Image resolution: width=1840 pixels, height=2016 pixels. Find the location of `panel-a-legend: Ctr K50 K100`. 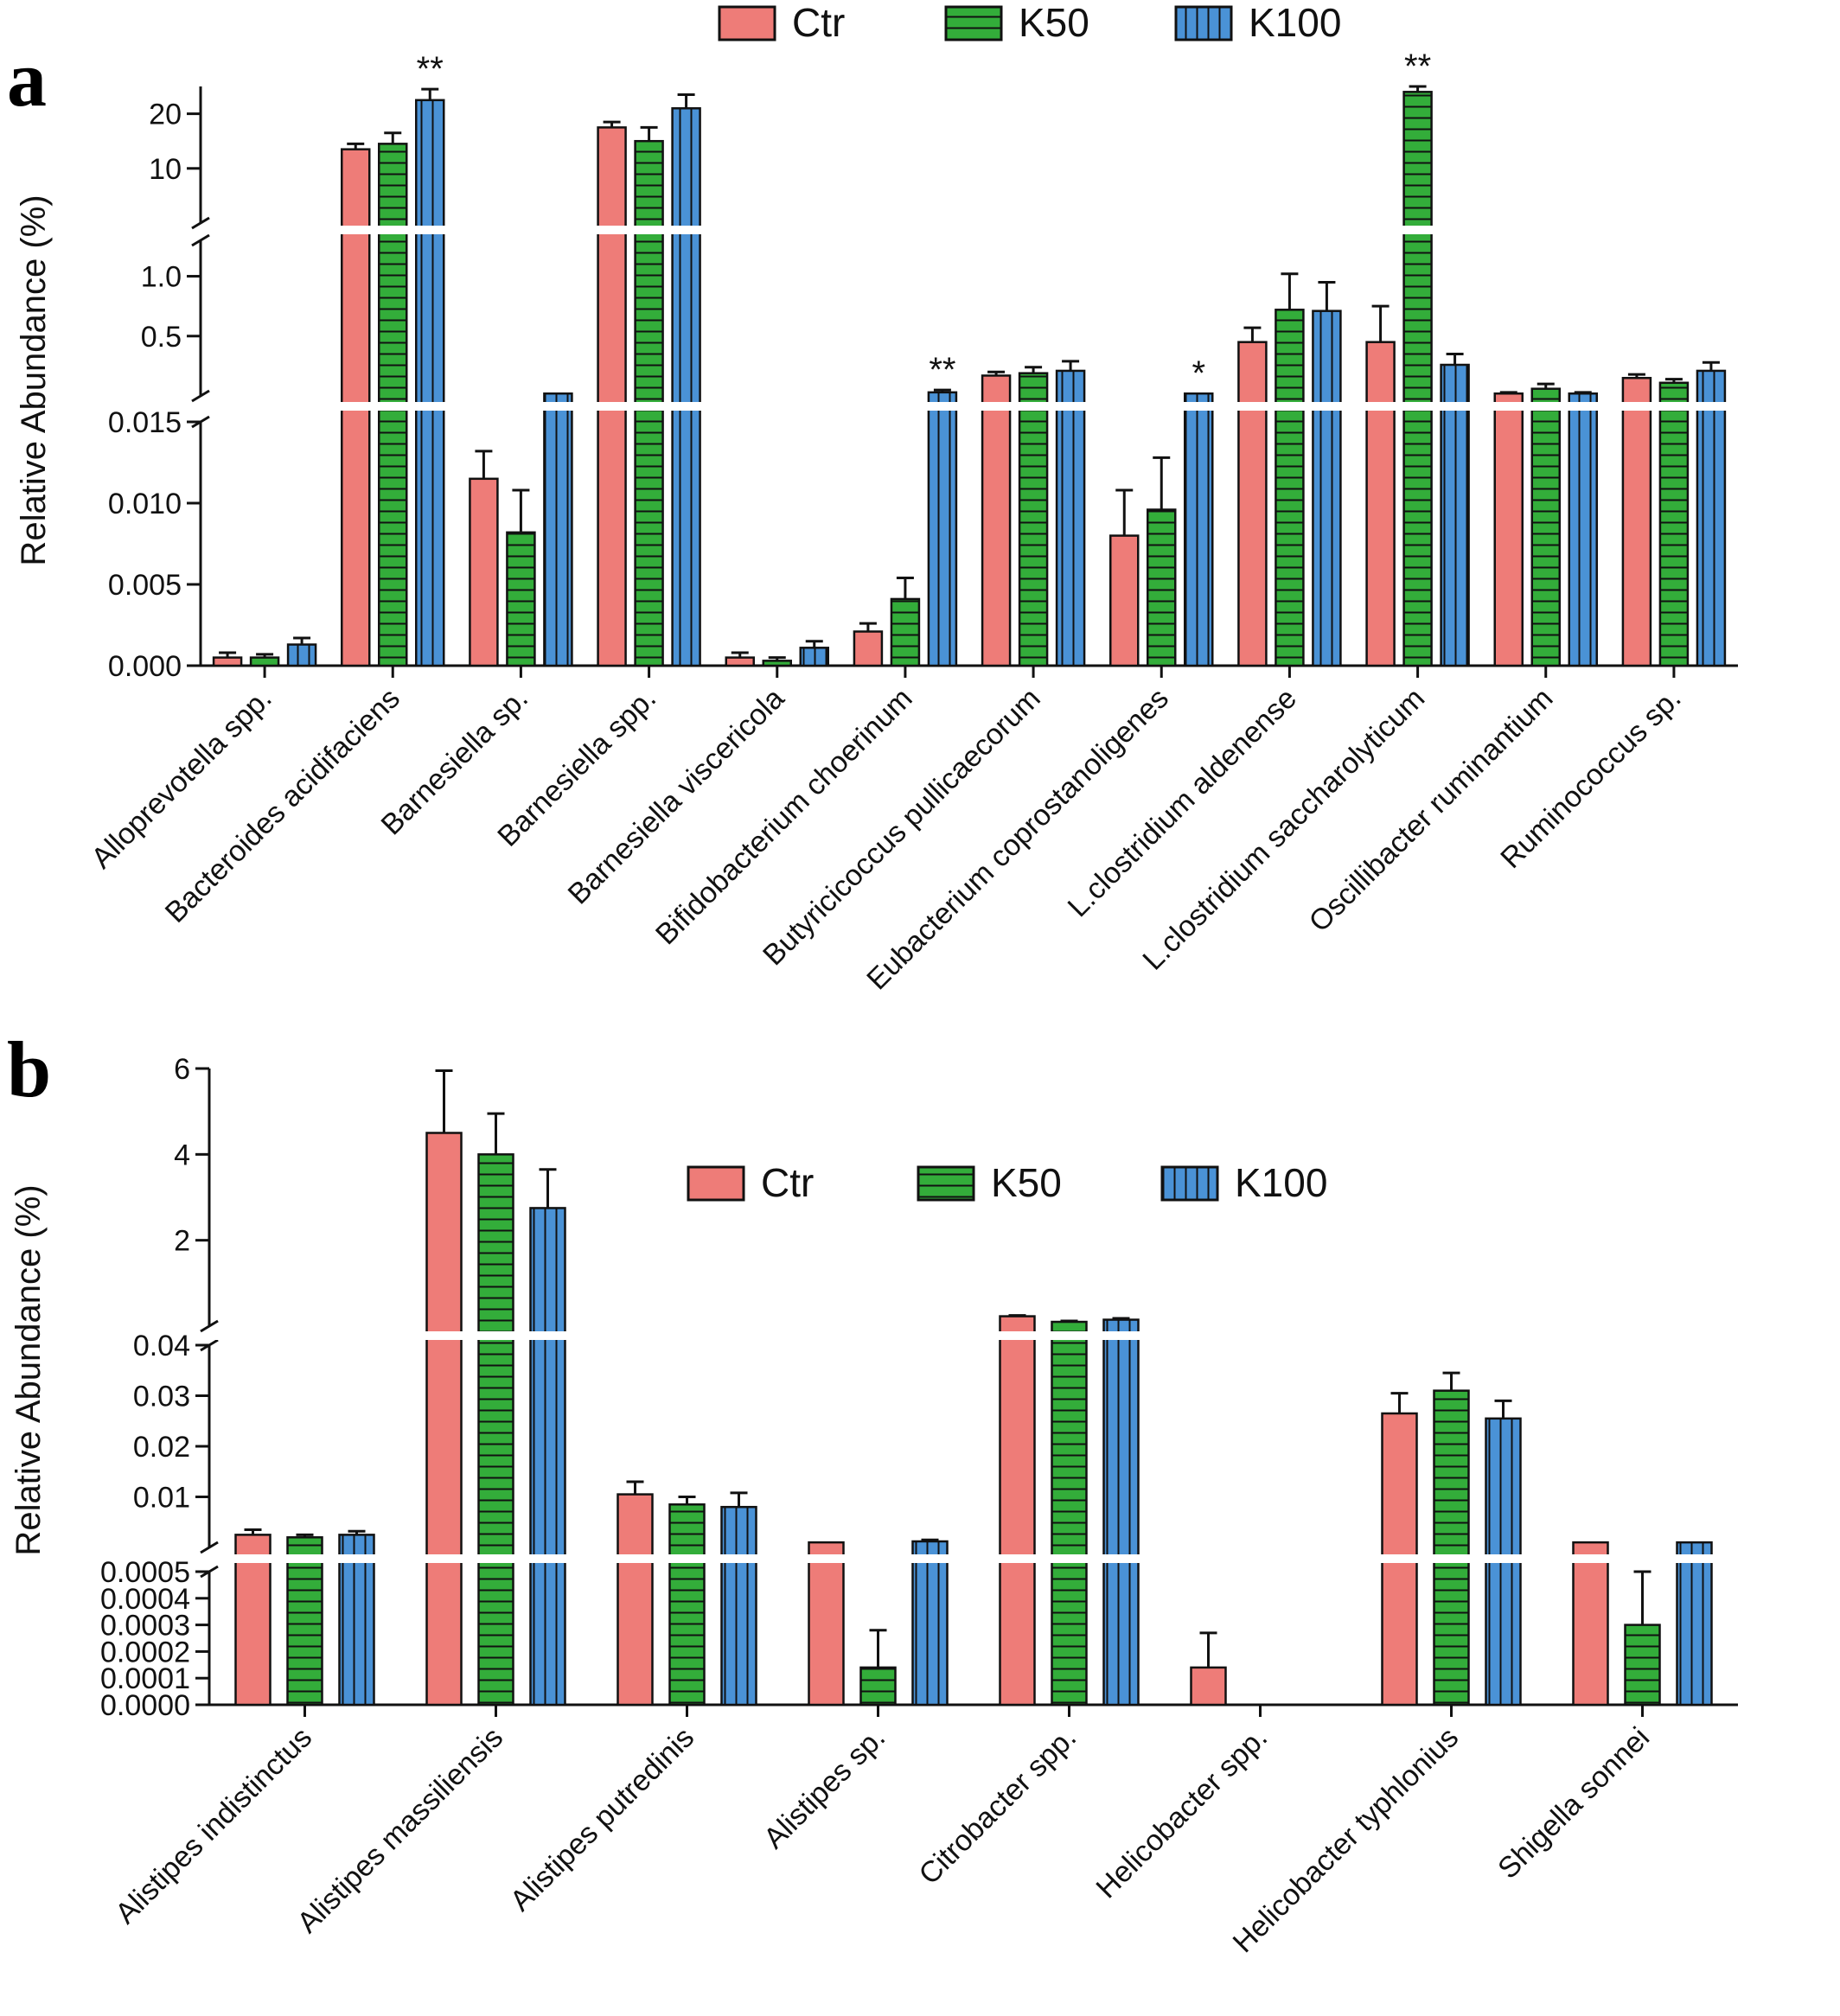

panel-a-legend: Ctr K50 K100 is located at coordinates (1029, 22).